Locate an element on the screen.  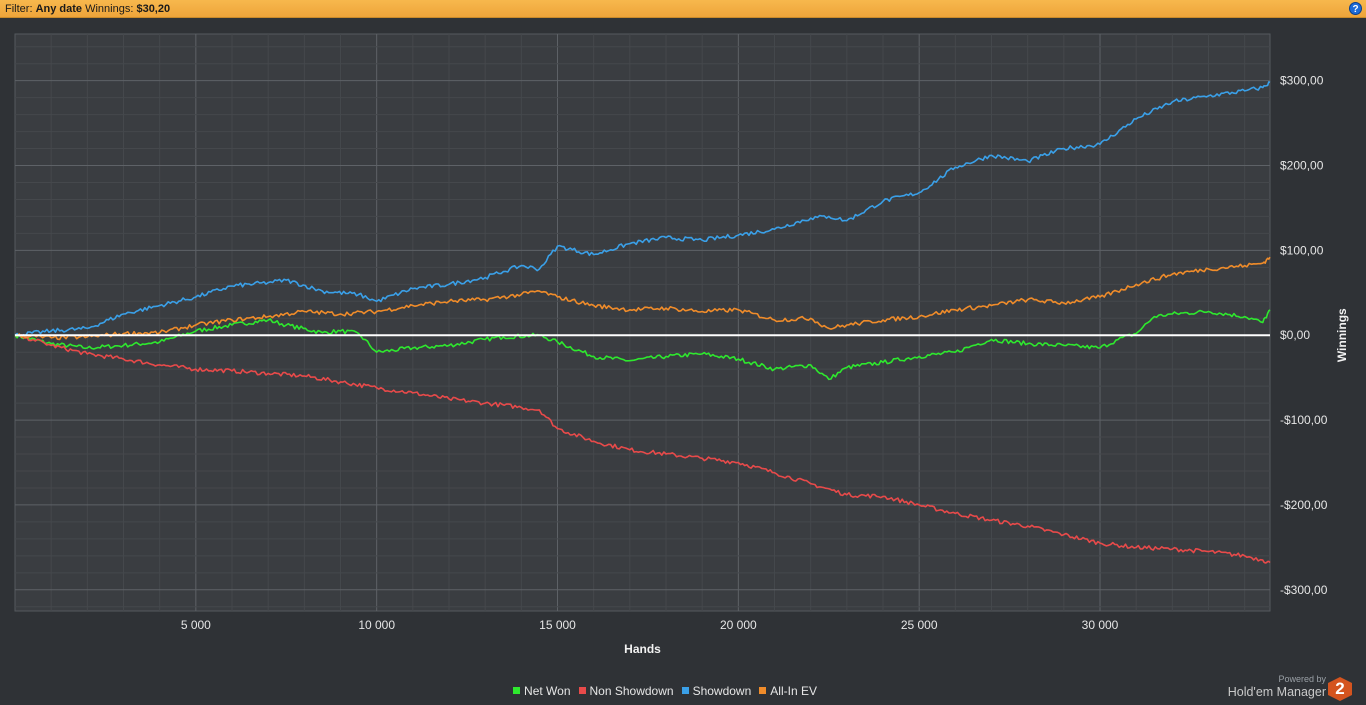
legend-item-net-won: Net Won is located at coordinates (542, 691).